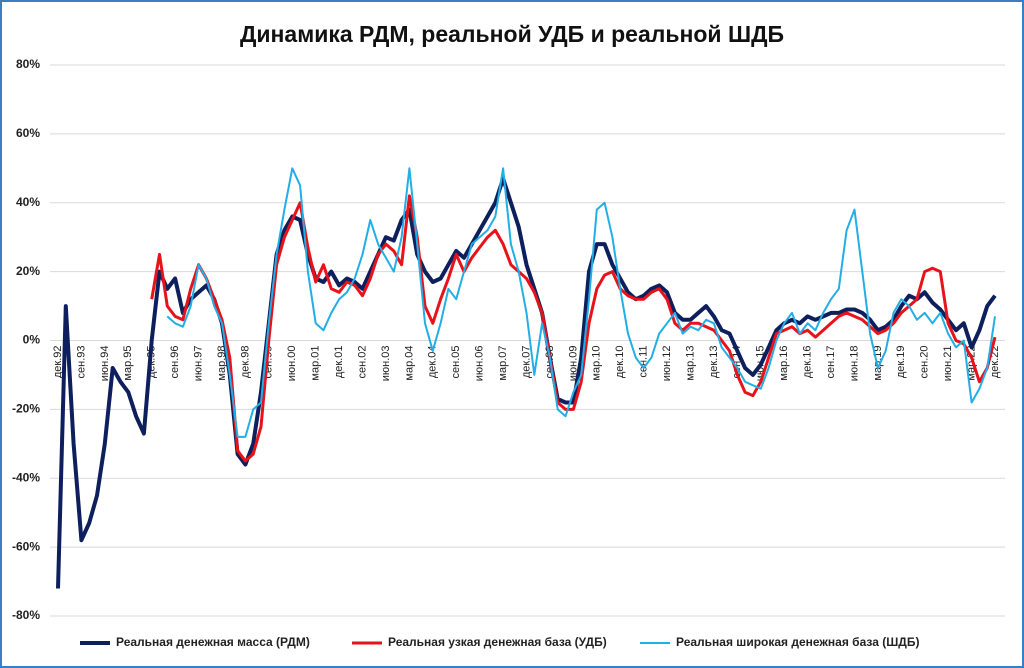  Describe the element at coordinates (784, 363) in the screenshot. I see `x-tick-label: мар.16` at that location.